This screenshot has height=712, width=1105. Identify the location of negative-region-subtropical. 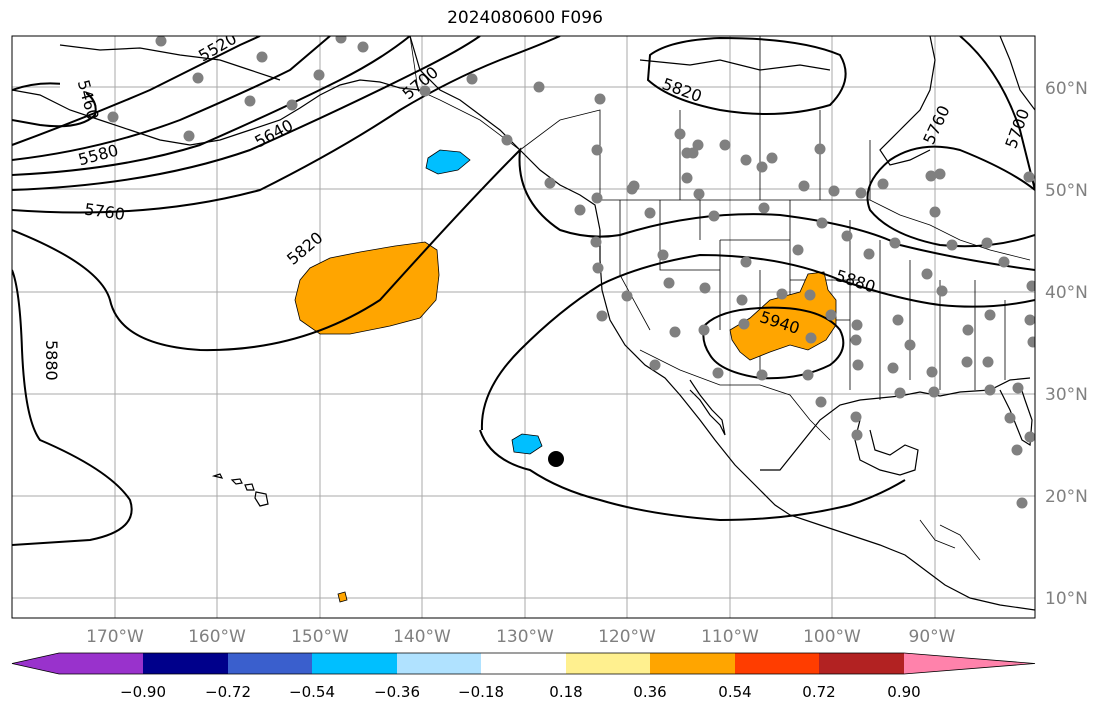
(527, 444).